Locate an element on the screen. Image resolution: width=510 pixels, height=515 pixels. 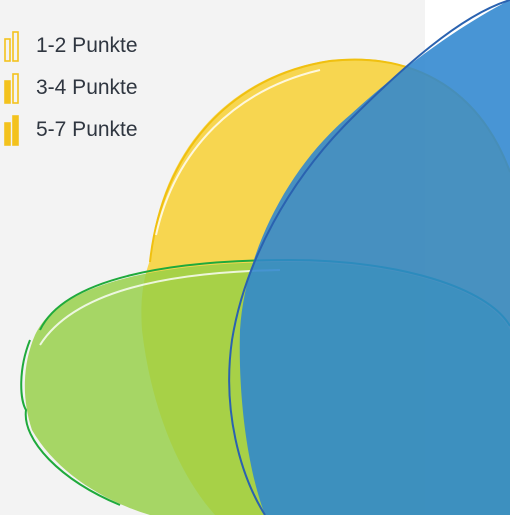
legend-item-2: 3-4 Punkte is located at coordinates (100, 88).